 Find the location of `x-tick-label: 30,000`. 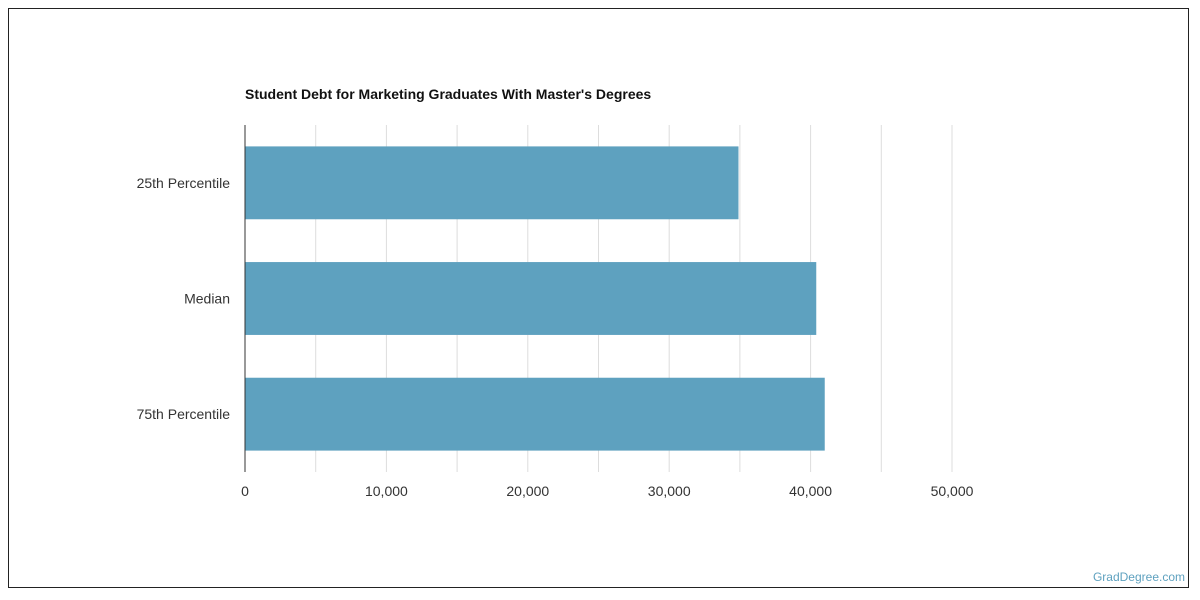

x-tick-label: 30,000 is located at coordinates (669, 491).